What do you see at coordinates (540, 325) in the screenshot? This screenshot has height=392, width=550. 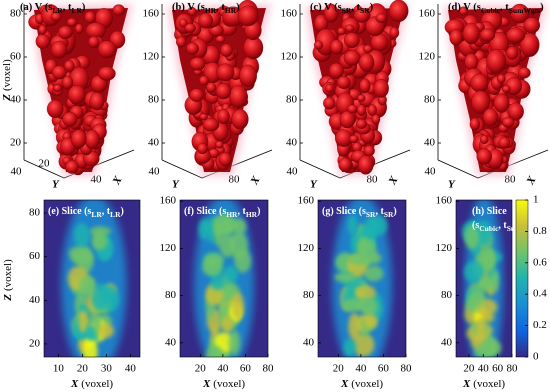 I see `colorbar-tick-label: 0.2` at bounding box center [540, 325].